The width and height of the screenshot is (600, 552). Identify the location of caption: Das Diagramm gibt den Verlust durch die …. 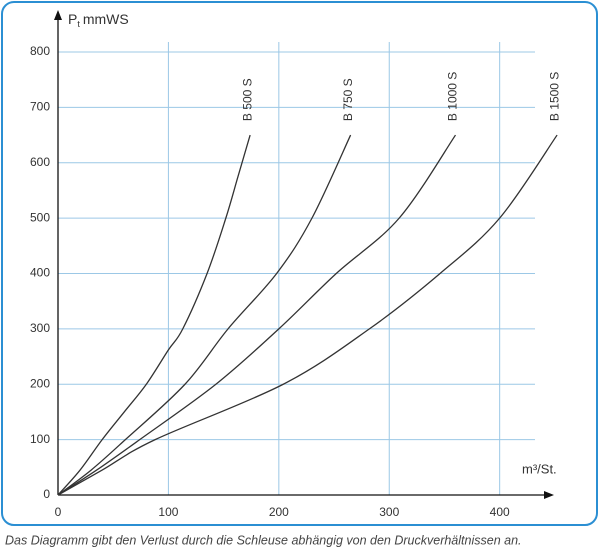
(263, 540).